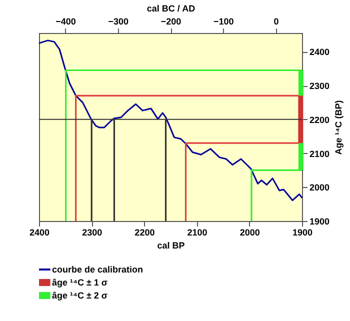  What do you see at coordinates (223, 21) in the screenshot?
I see `x2-tick-label: −100` at bounding box center [223, 21].